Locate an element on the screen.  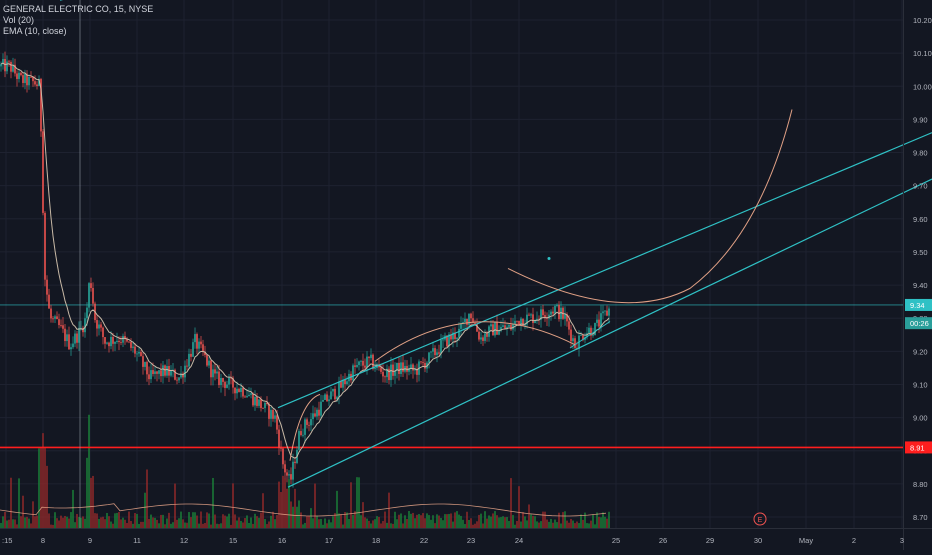
ema-indicator-label: EMA (10, close) is located at coordinates (78, 31).